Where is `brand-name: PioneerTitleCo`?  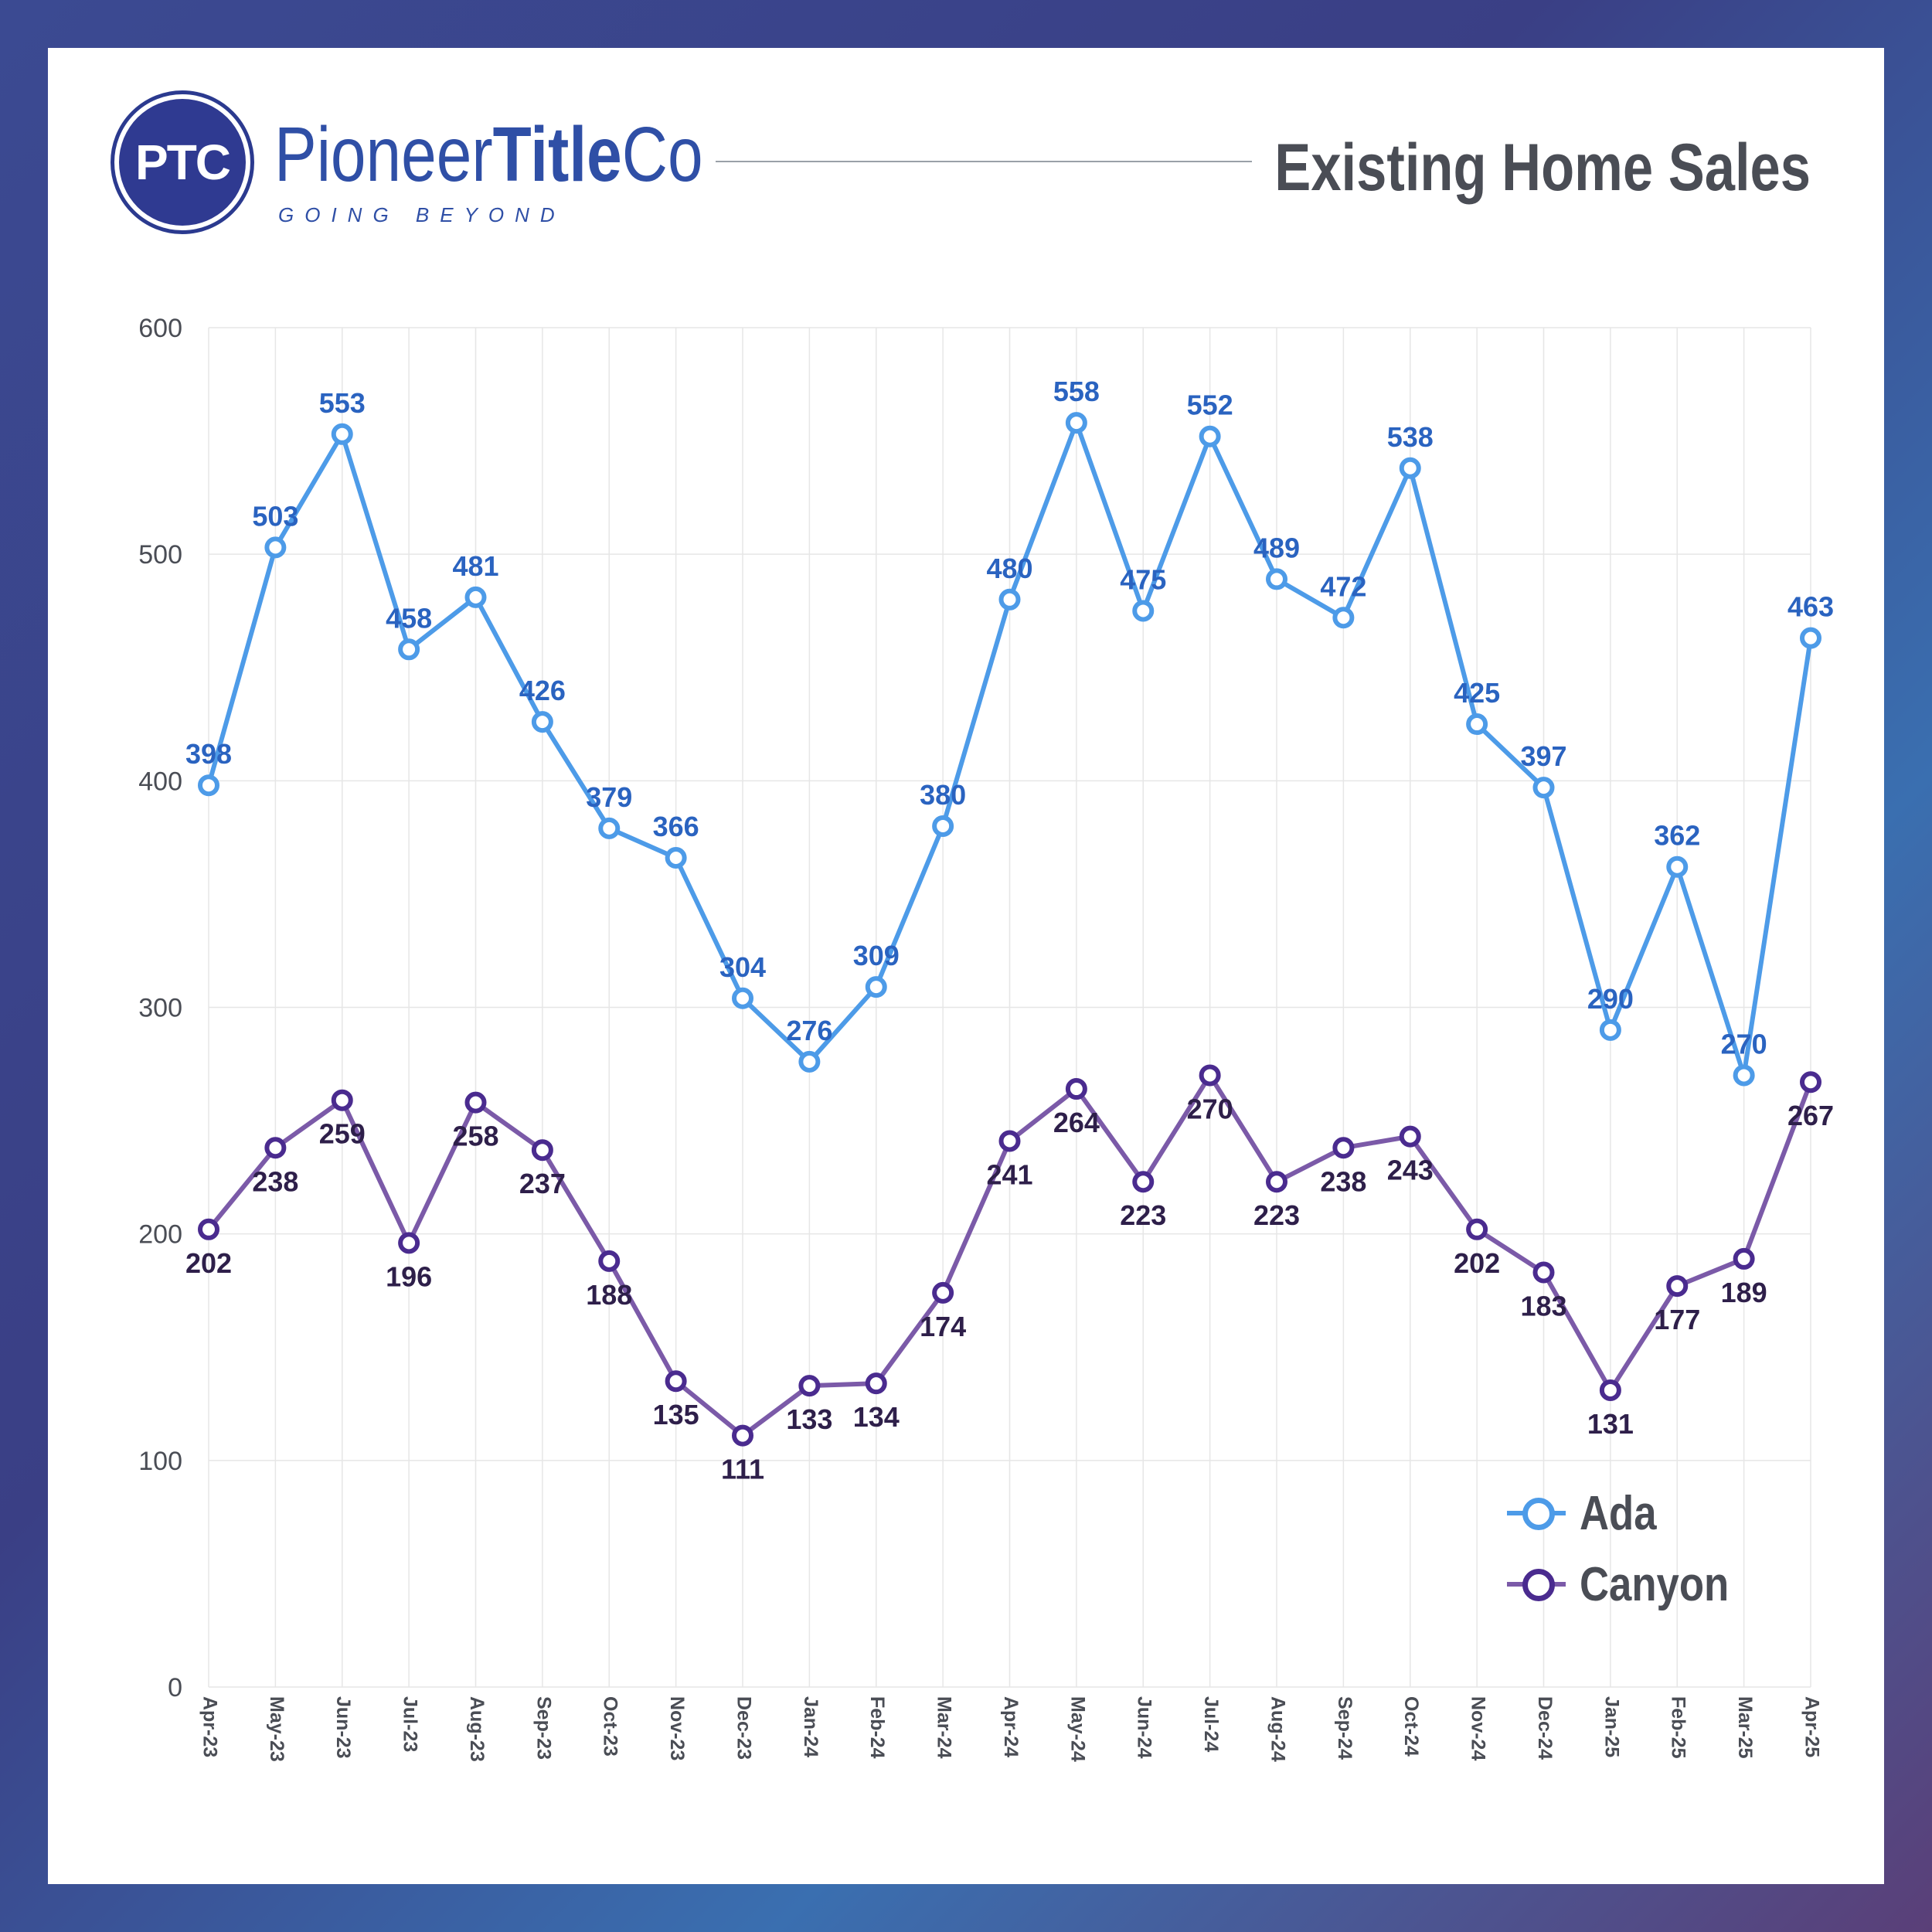
brand-name: PioneerTitleCo is located at coordinates (489, 154).